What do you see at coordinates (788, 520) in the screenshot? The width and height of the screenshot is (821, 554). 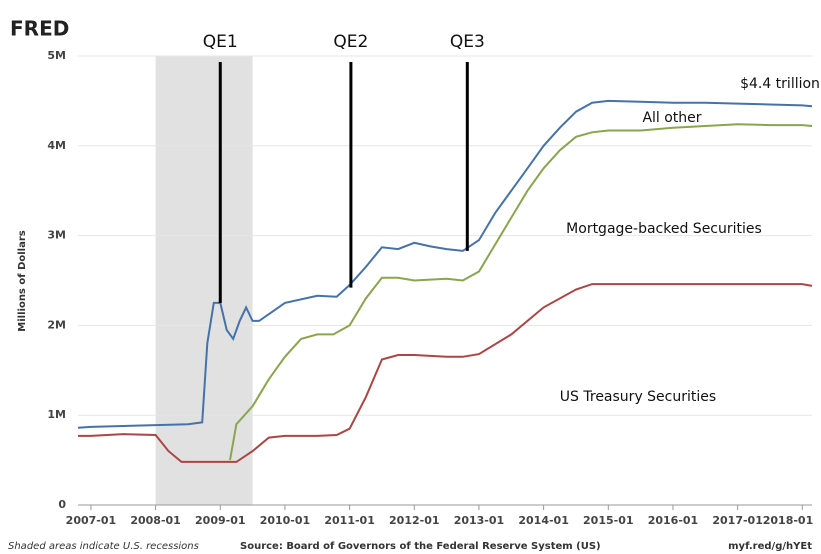 I see `x-tick-label: 2018-01` at bounding box center [788, 520].